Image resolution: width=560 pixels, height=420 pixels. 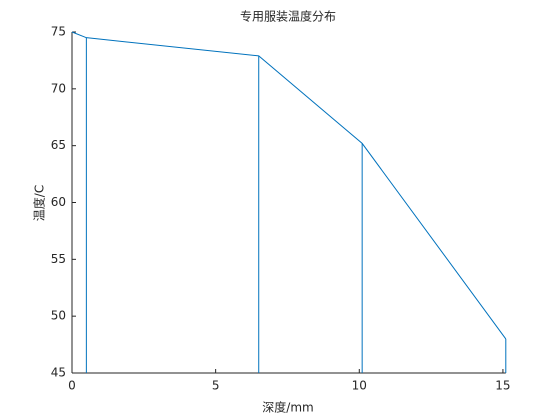 I want to click on x-tick-label: 15, so click(x=502, y=386).